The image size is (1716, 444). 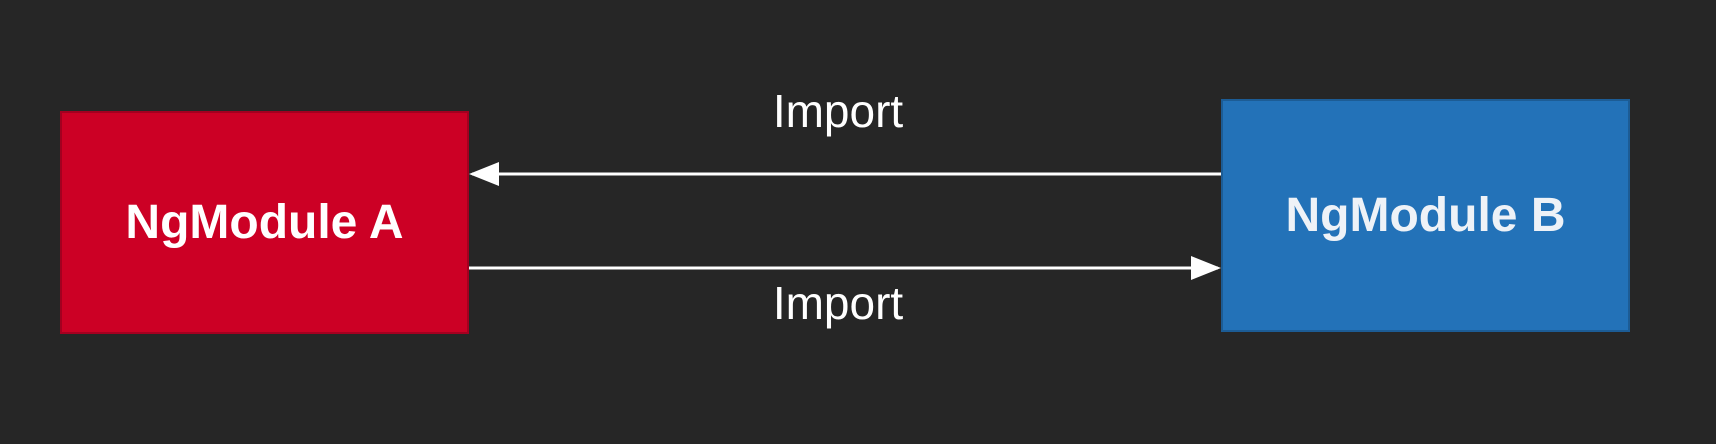 I want to click on ngmodule-a-node: NgModule A, so click(x=264, y=222).